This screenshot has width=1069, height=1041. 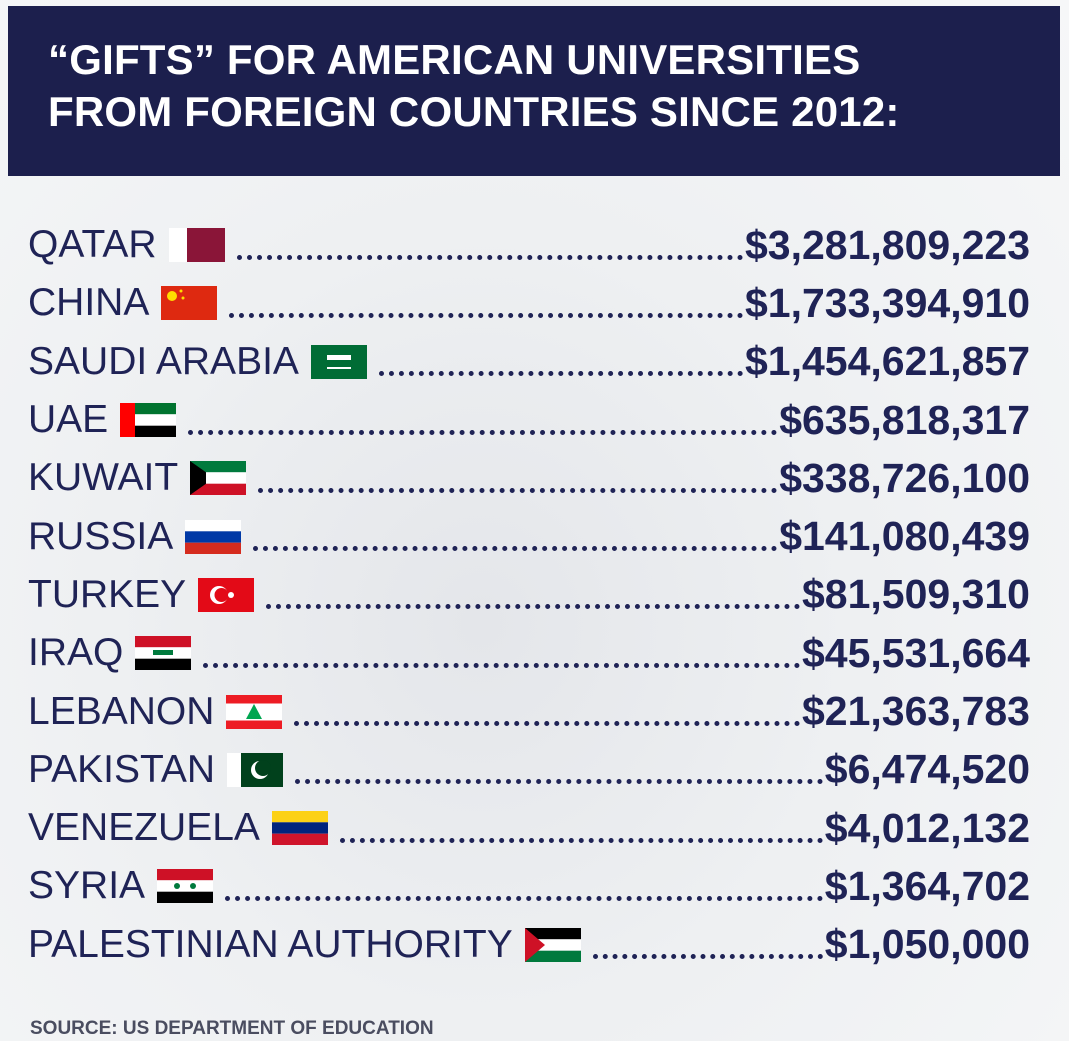 I want to click on row: KUWAIT $338,726,100, so click(x=529, y=478).